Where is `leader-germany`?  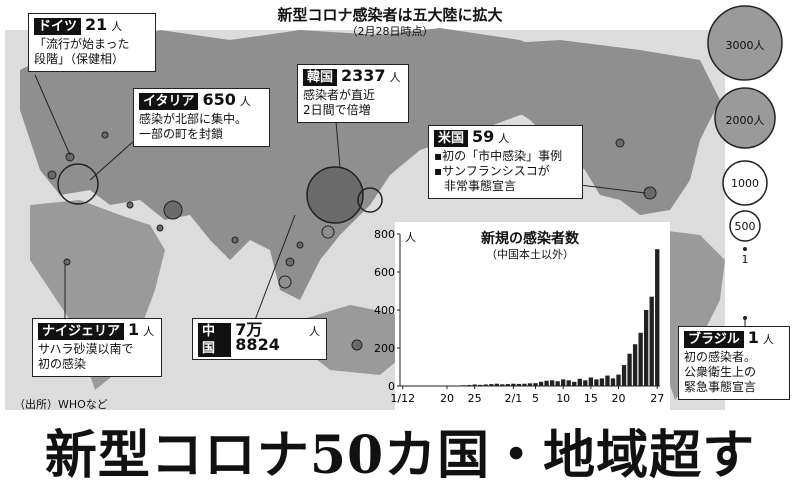 leader-germany is located at coordinates (52, 115).